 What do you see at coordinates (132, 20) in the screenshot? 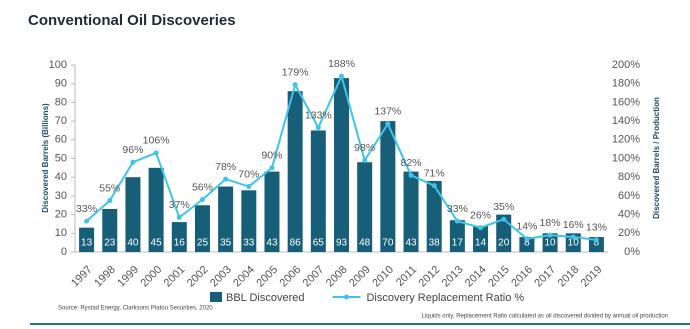
I see `chart-title: Conventional Oil Discoveries` at bounding box center [132, 20].